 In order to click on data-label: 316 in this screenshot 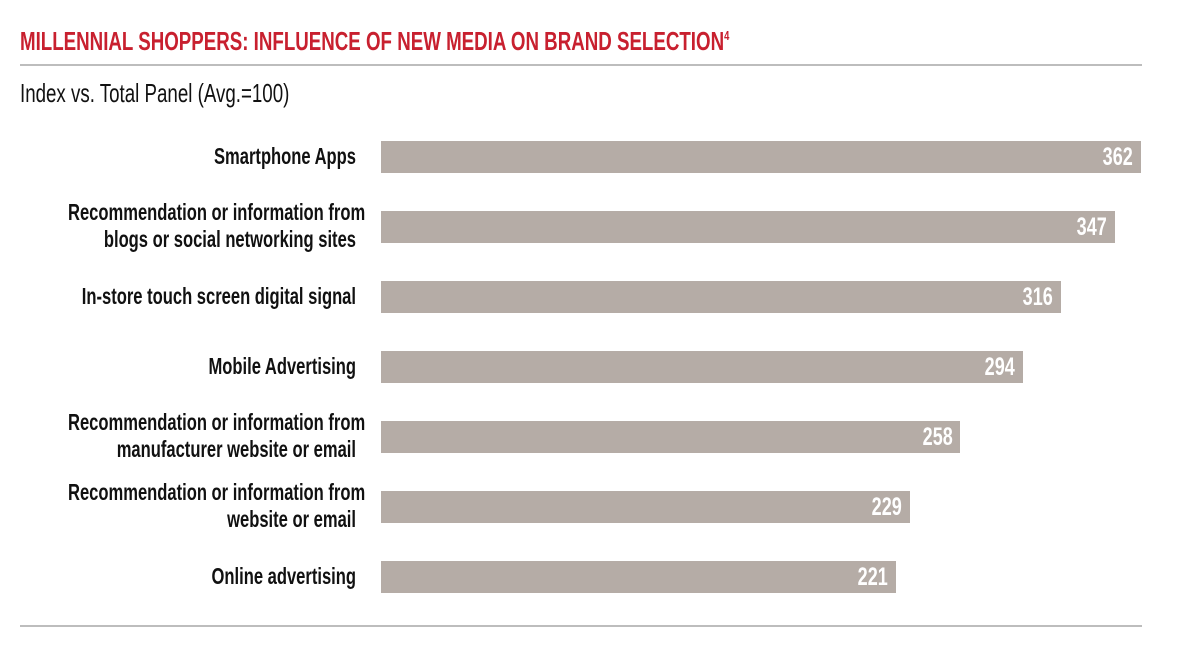, I will do `click(1038, 297)`.